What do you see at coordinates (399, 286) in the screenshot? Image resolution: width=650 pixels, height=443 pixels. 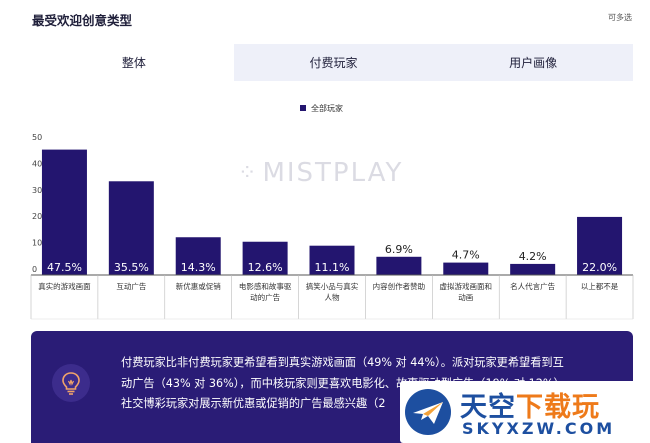 I see `x-tick-label: 内容创作者赞助` at bounding box center [399, 286].